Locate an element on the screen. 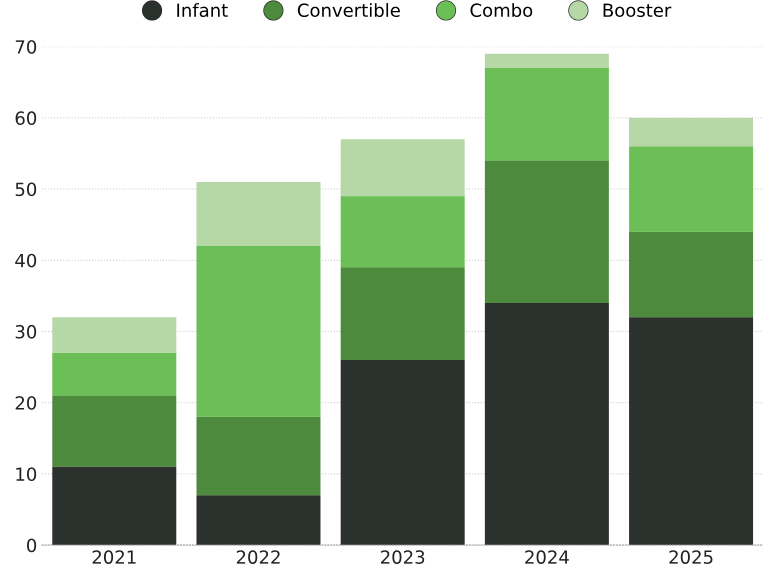 The image size is (767, 583). x-tick-label: 2022 is located at coordinates (258, 557).